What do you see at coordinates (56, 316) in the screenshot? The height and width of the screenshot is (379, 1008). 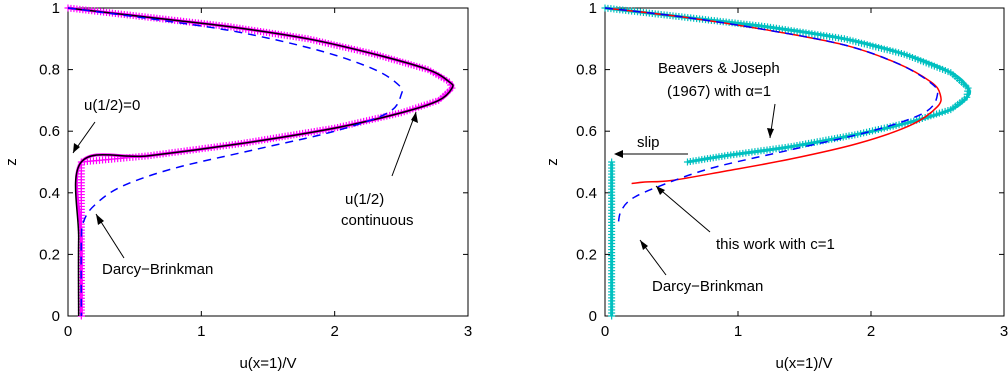 I see `left-y-tick-label: 0` at bounding box center [56, 316].